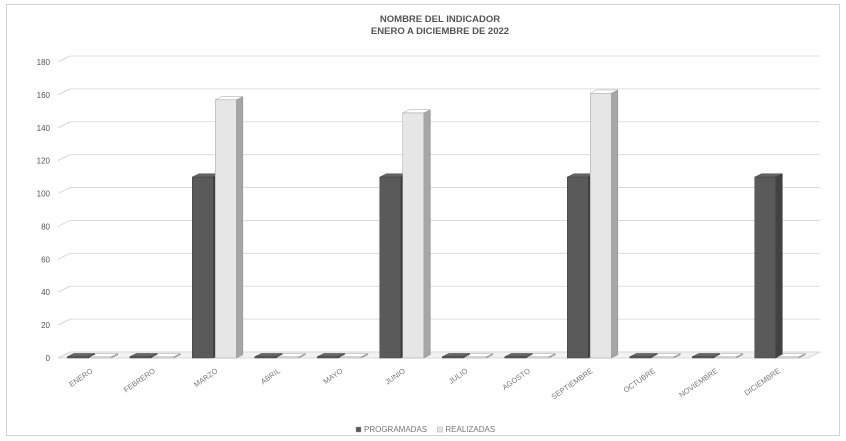 Image resolution: width=846 pixels, height=441 pixels. Describe the element at coordinates (166, 356) in the screenshot. I see `bar-realizadas-febrero` at that location.